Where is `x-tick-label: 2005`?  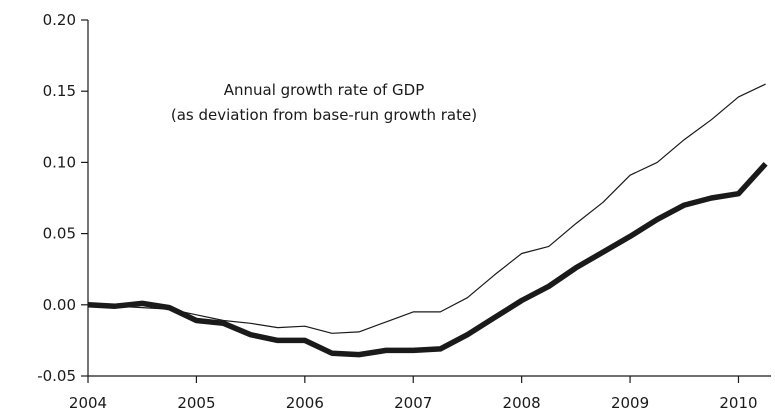
x-tick-label: 2005 is located at coordinates (196, 403).